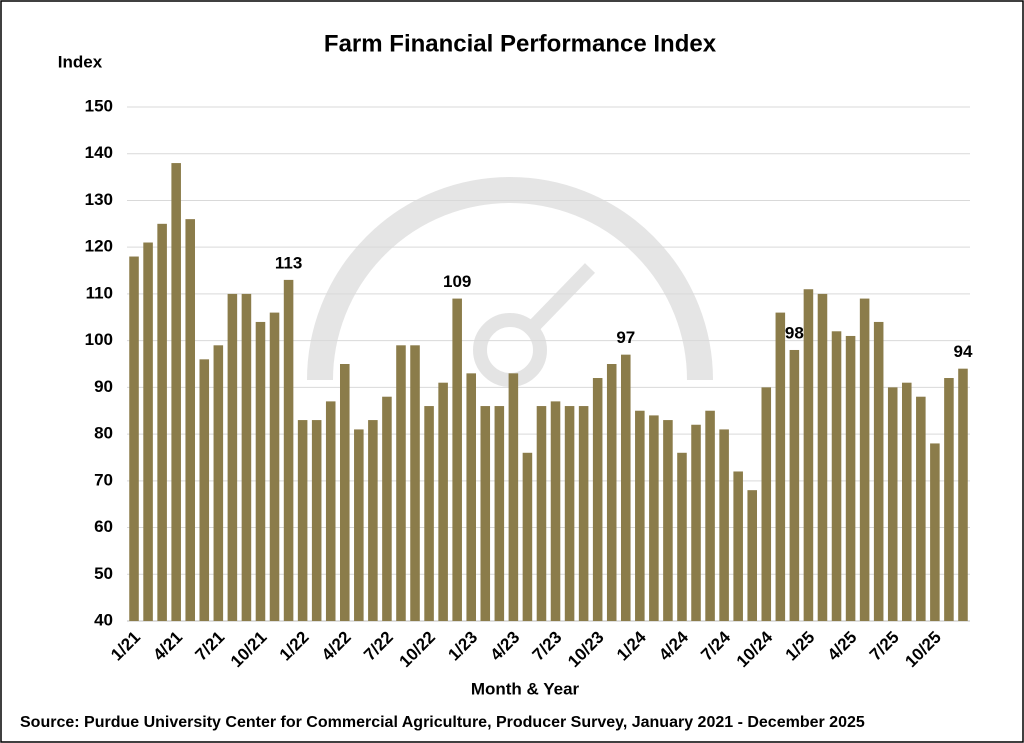  I want to click on data-label: 98, so click(794, 332).